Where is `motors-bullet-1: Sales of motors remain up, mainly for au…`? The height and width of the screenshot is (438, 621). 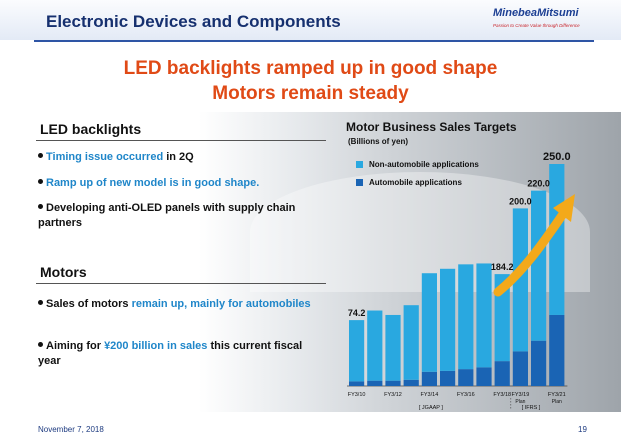
motors-bullet-1: Sales of motors remain up, mainly for au… is located at coordinates (178, 304).